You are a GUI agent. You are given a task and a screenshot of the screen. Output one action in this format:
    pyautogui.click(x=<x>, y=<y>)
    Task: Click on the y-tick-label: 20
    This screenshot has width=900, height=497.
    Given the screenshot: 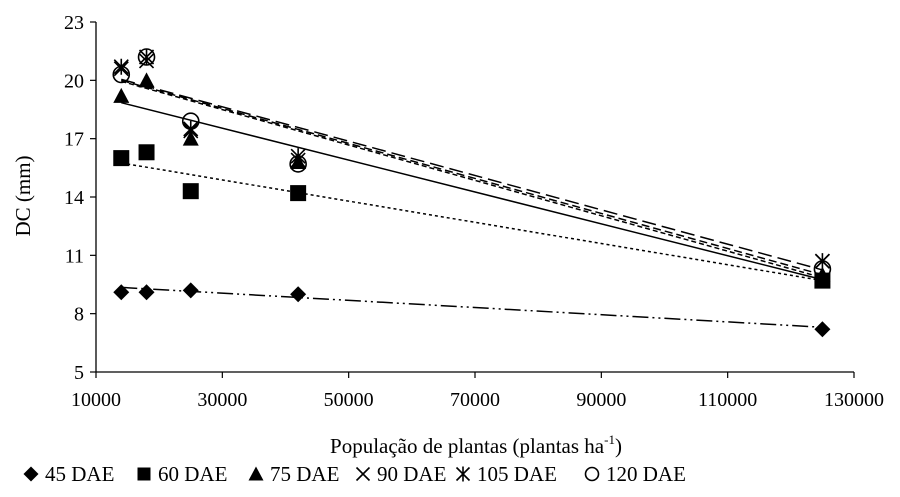 What is the action you would take?
    pyautogui.click(x=74, y=81)
    